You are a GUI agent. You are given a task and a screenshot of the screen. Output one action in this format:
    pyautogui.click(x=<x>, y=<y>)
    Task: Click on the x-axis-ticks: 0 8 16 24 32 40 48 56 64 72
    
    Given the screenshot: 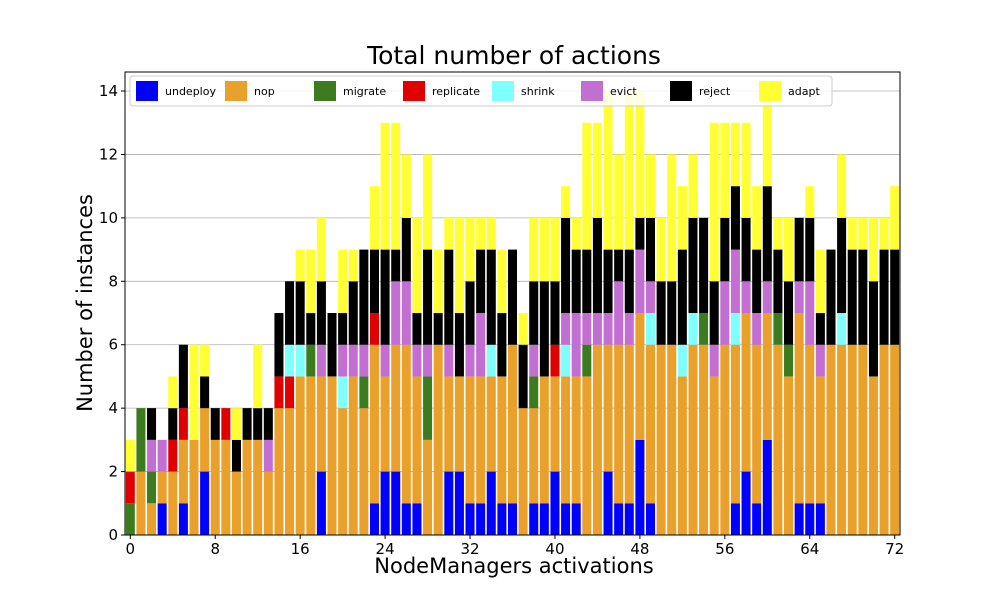 What is the action you would take?
    pyautogui.click(x=515, y=546)
    